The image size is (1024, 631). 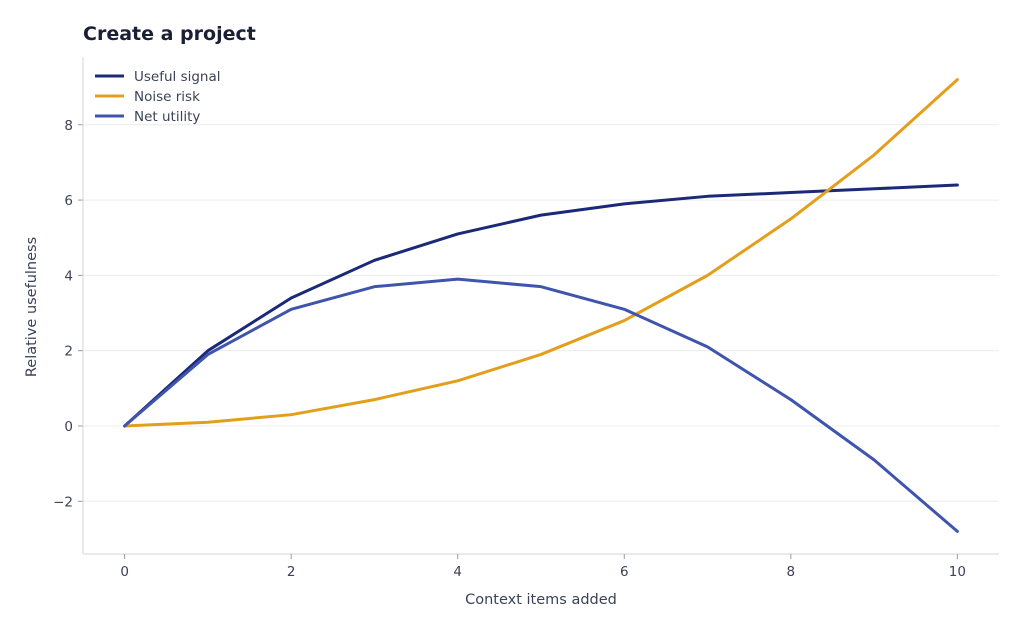 I want to click on y-axis-label: Relative usefulness, so click(x=32, y=307).